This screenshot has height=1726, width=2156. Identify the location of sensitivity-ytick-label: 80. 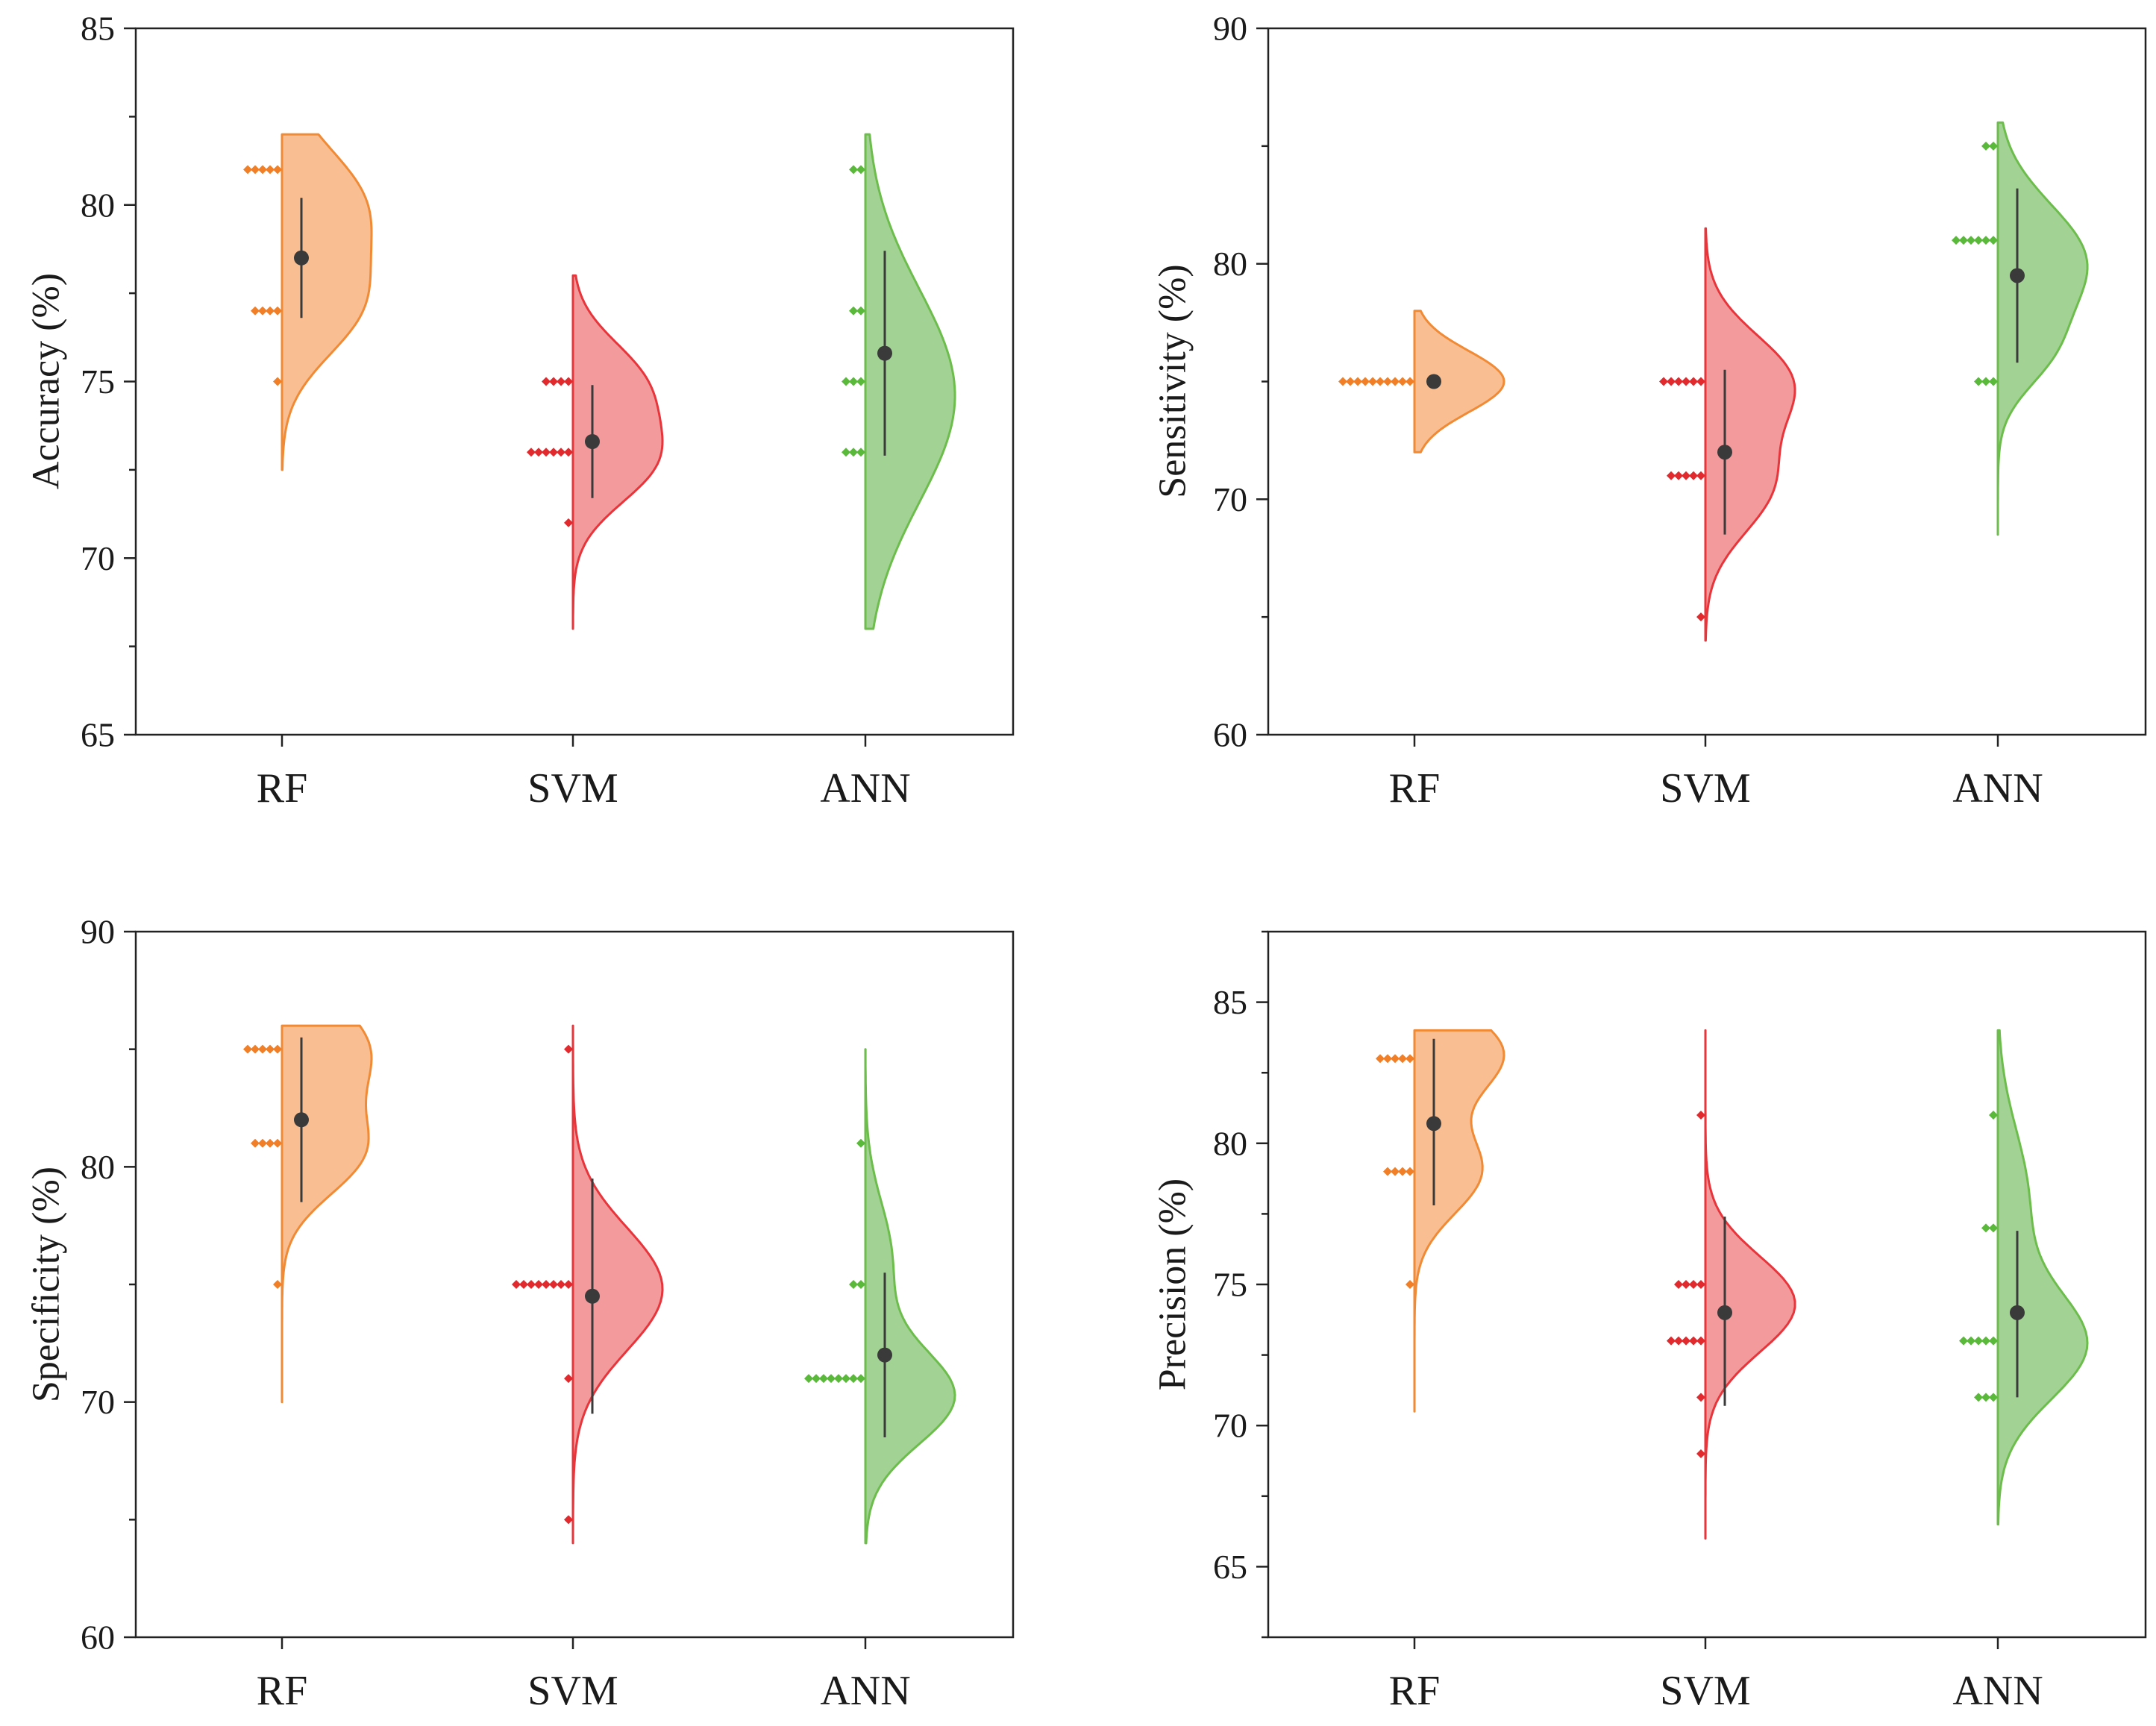
(1230, 264).